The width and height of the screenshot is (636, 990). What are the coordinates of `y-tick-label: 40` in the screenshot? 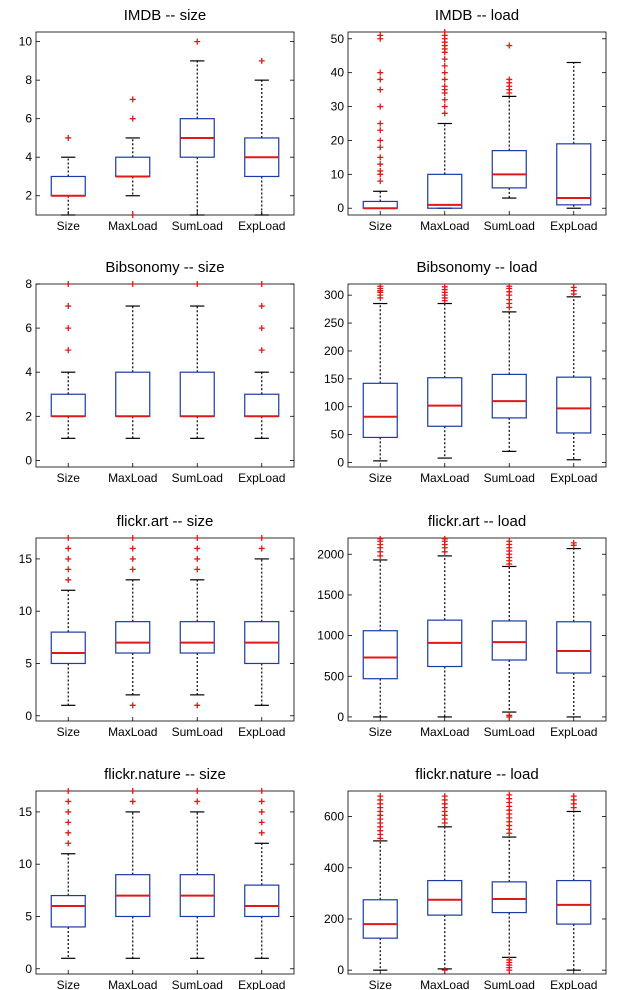 It's located at (338, 73).